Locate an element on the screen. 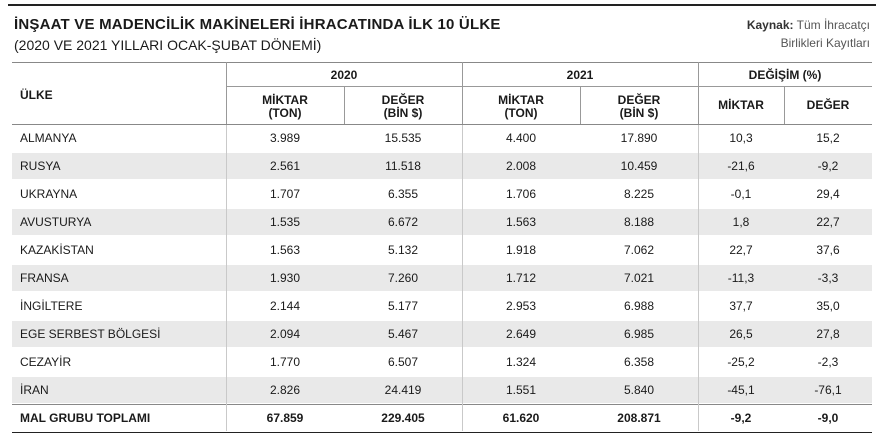 The image size is (884, 444). value-2020-cell: 5.132 is located at coordinates (403, 250).